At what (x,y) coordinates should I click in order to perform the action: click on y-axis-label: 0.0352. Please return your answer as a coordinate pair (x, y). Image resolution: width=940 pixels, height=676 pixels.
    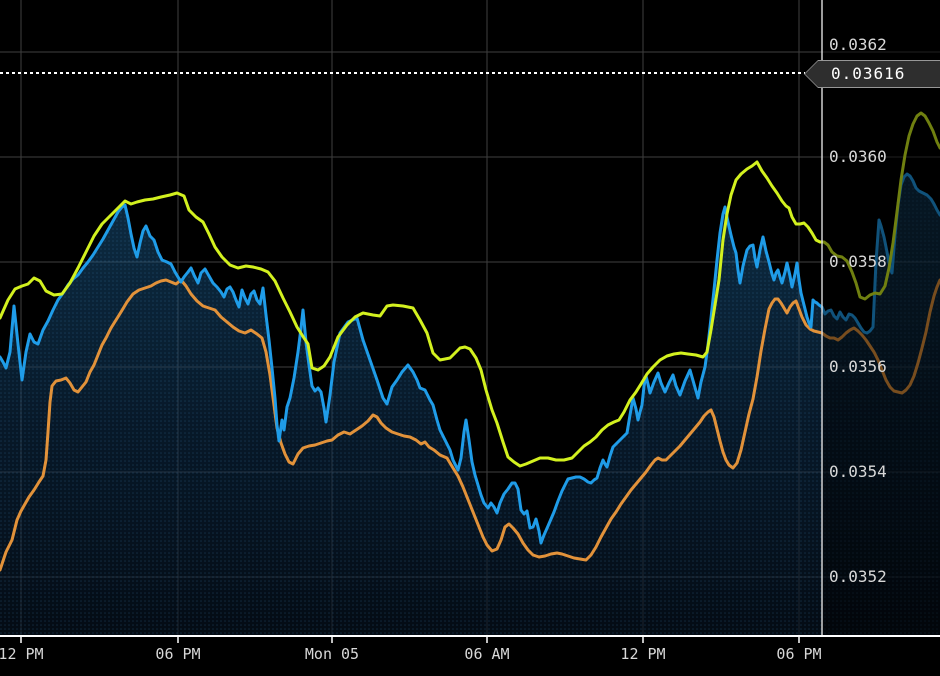
    Looking at the image, I should click on (858, 576).